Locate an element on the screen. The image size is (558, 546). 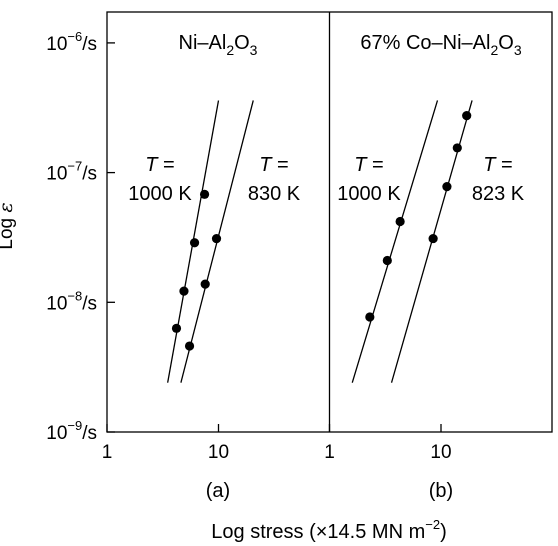
panel-caption: (a) is located at coordinates (218, 491).